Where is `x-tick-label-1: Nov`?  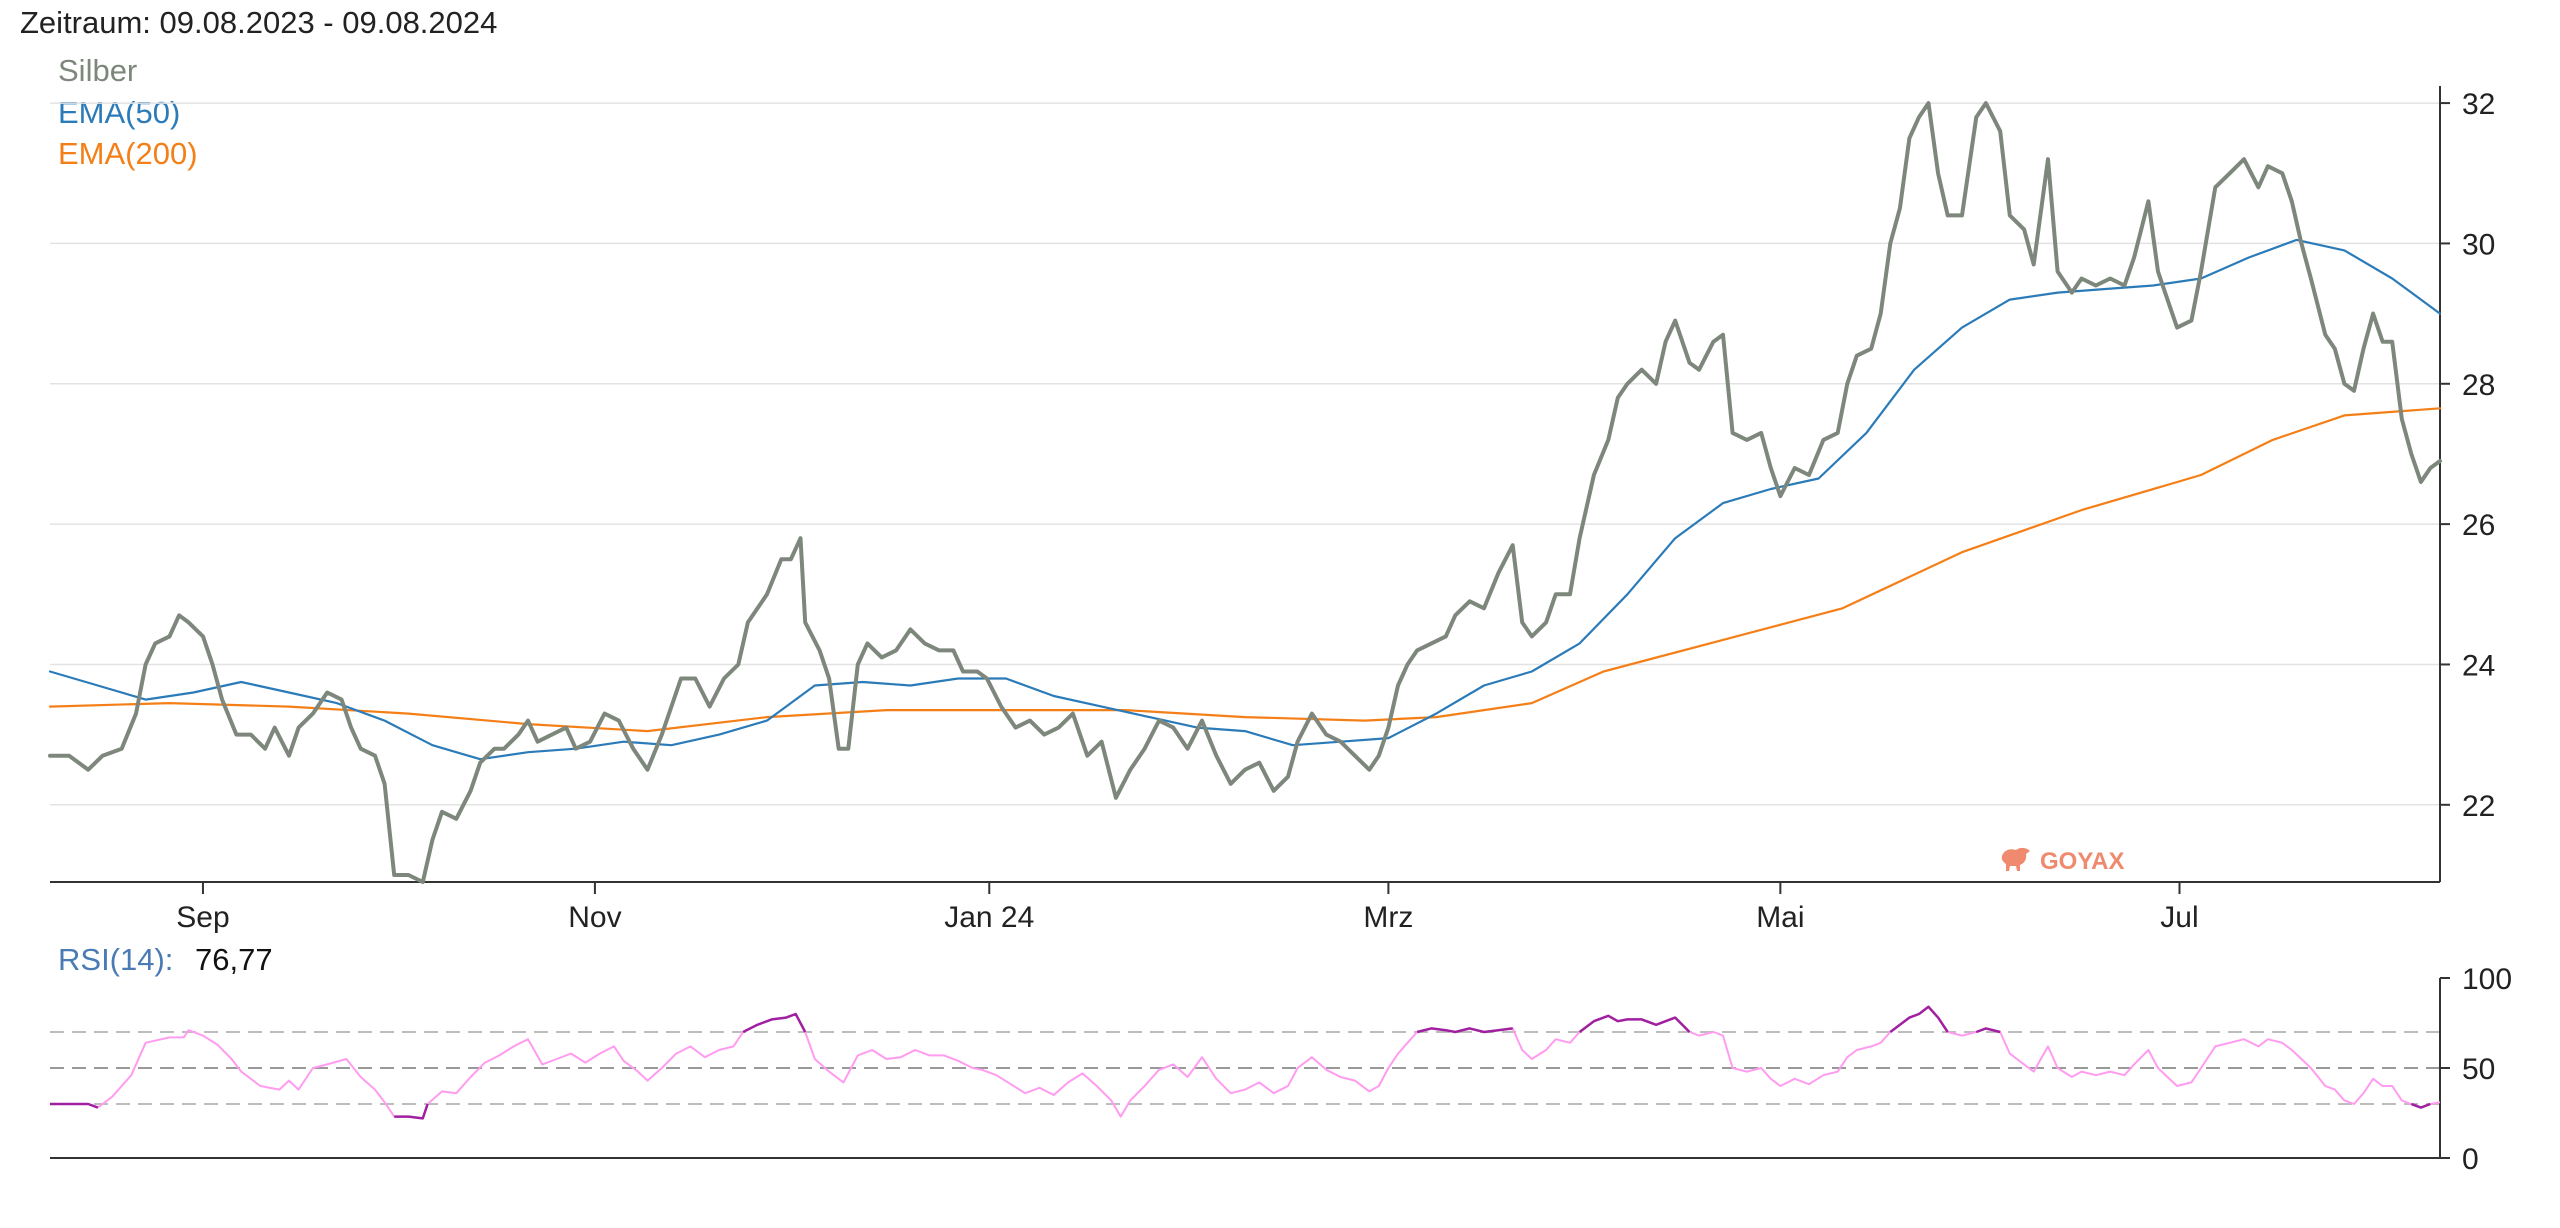 x-tick-label-1: Nov is located at coordinates (594, 917).